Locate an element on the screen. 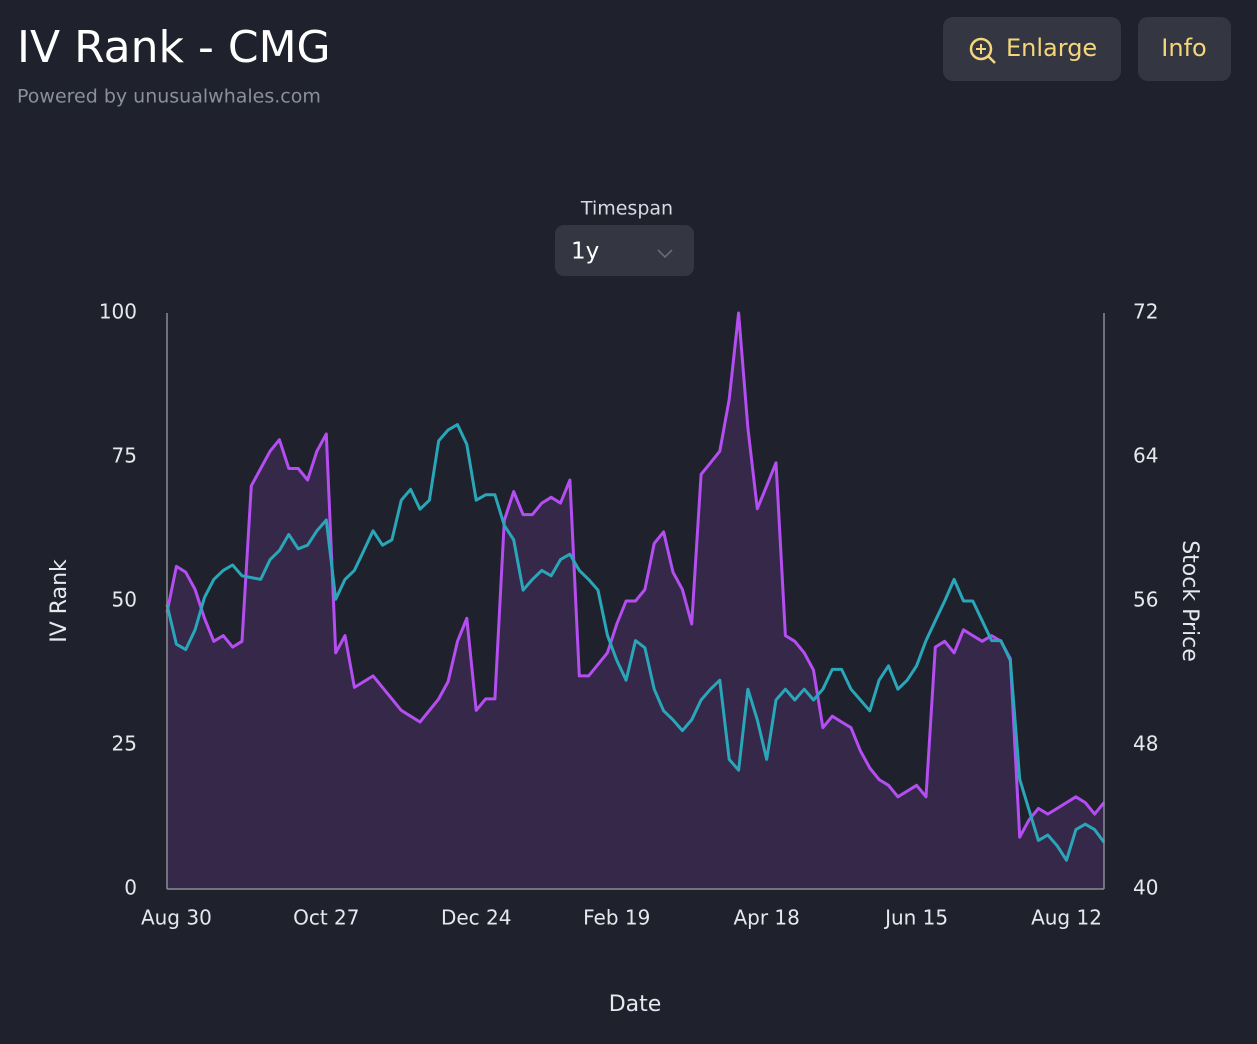 This screenshot has height=1044, width=1257. y-tick-label: 0 is located at coordinates (130, 888).